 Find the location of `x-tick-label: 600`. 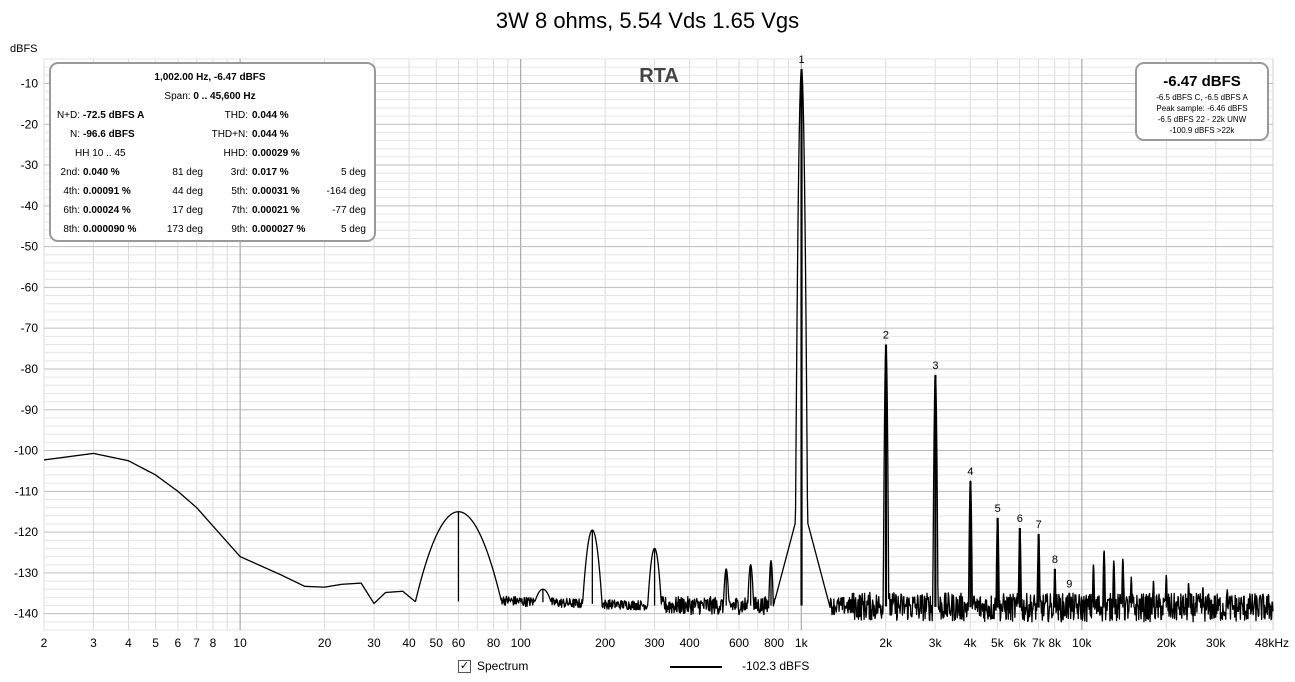

x-tick-label: 600 is located at coordinates (739, 643).